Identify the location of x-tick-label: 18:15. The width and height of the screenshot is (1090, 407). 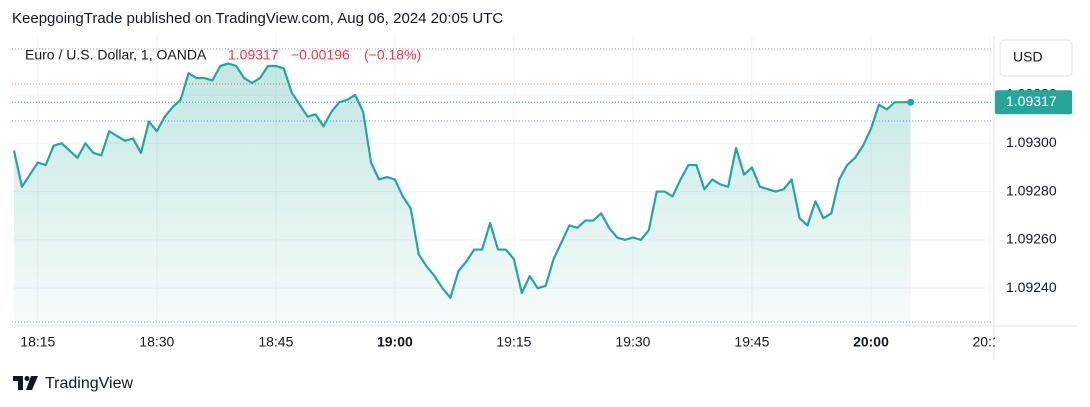
(37, 342).